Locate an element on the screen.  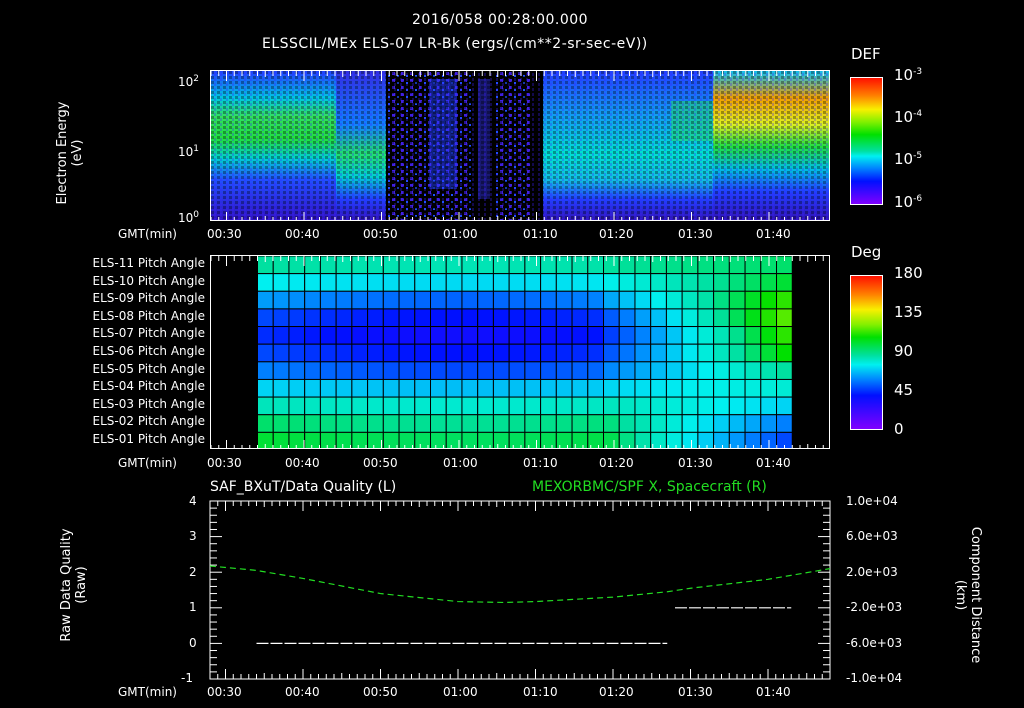
panel3-ytick-right: 6.0e+03 is located at coordinates (872, 536).